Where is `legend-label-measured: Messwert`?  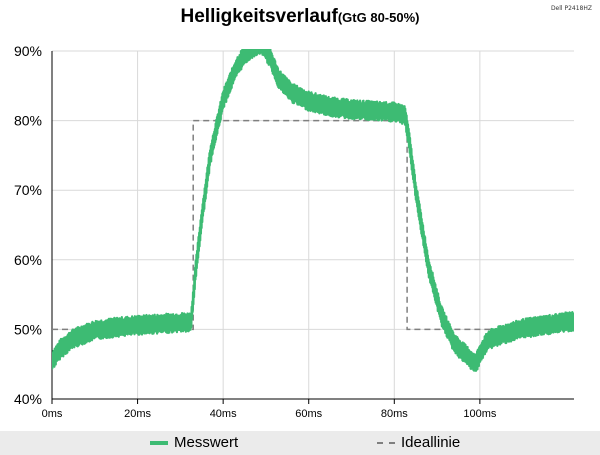 legend-label-measured: Messwert is located at coordinates (206, 442).